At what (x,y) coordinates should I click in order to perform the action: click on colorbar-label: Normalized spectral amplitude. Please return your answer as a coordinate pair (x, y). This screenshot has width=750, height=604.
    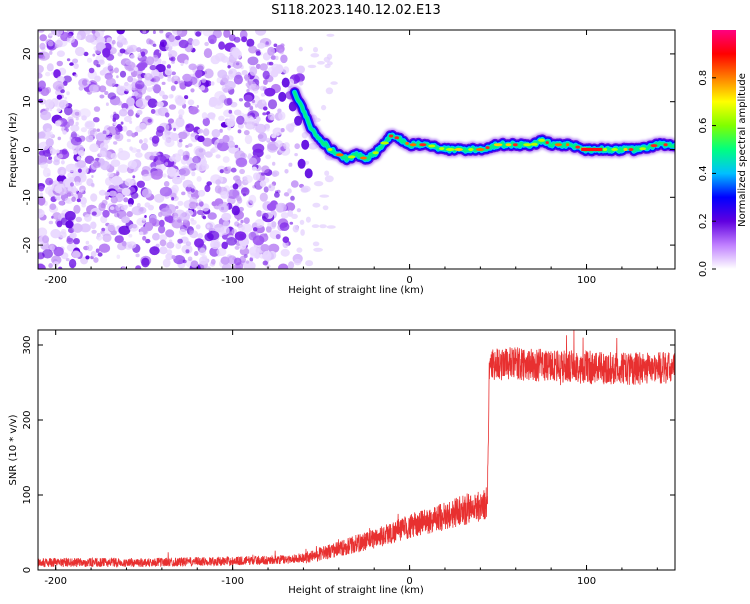
    Looking at the image, I should click on (742, 150).